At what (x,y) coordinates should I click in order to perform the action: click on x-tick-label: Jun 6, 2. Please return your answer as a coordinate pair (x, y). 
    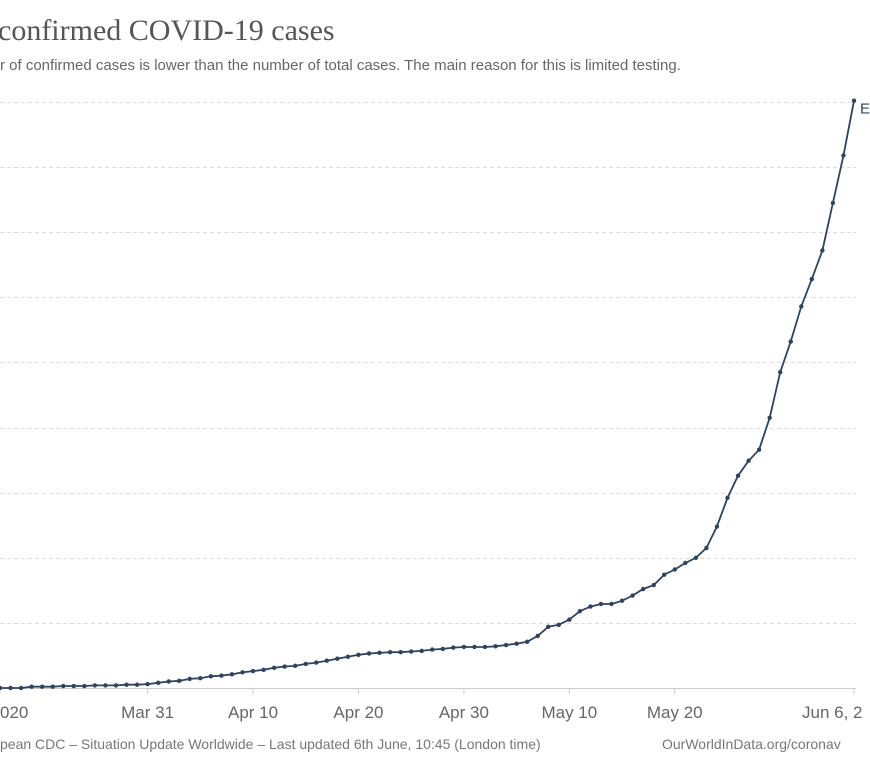
    Looking at the image, I should click on (832, 712).